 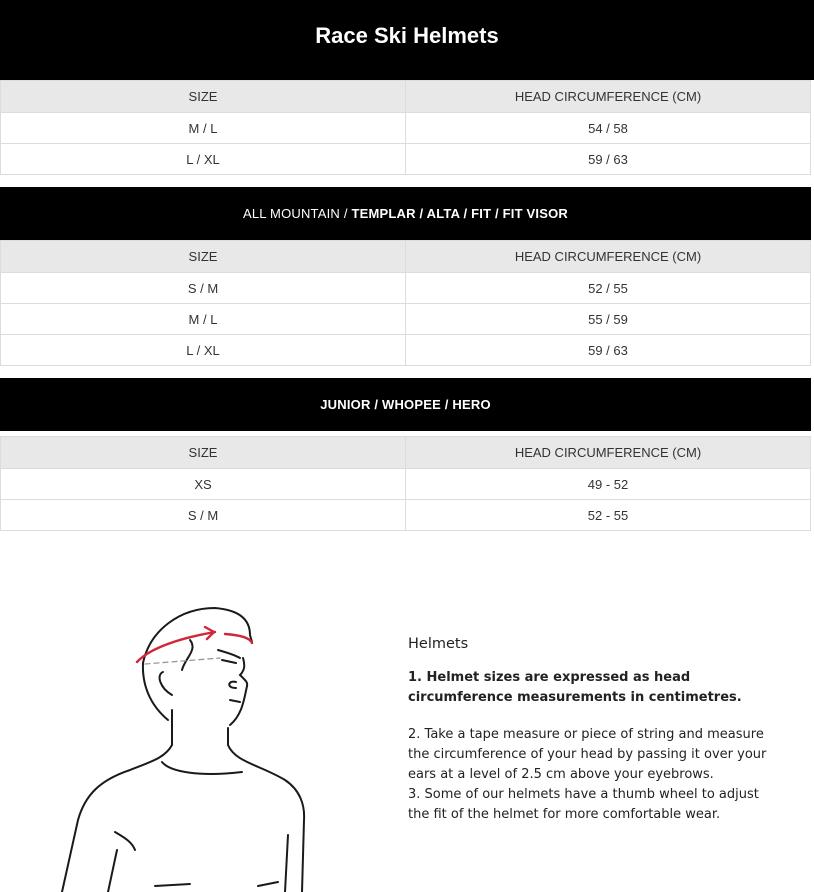 I want to click on table-row: XS 49 - 52, so click(x=405, y=484).